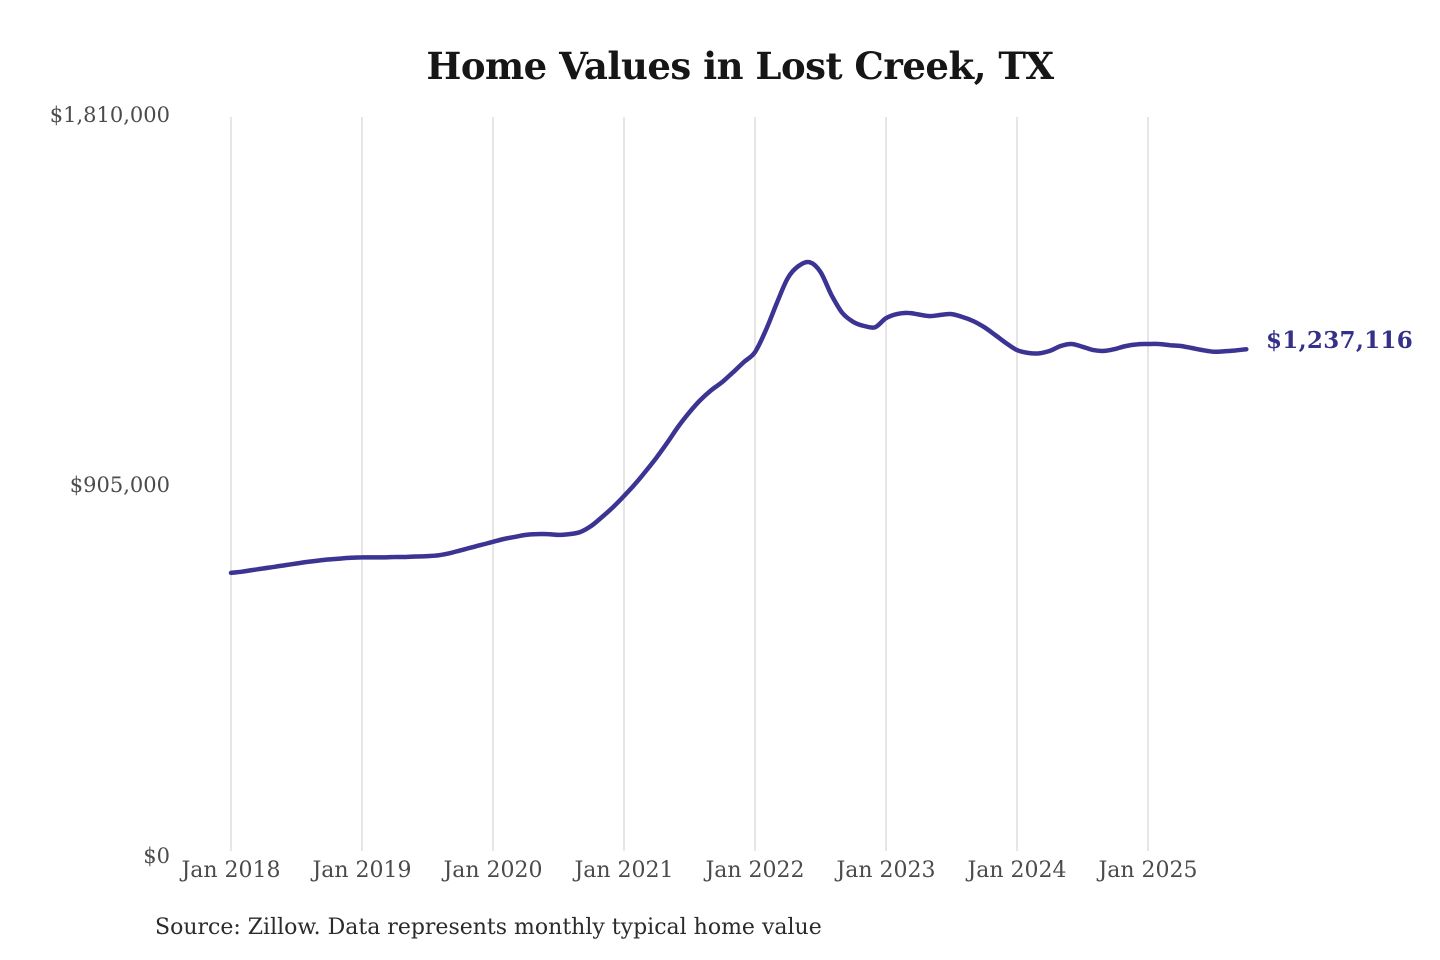 This screenshot has width=1440, height=960. I want to click on x-axis-tick-label: Jan 2022, so click(755, 870).